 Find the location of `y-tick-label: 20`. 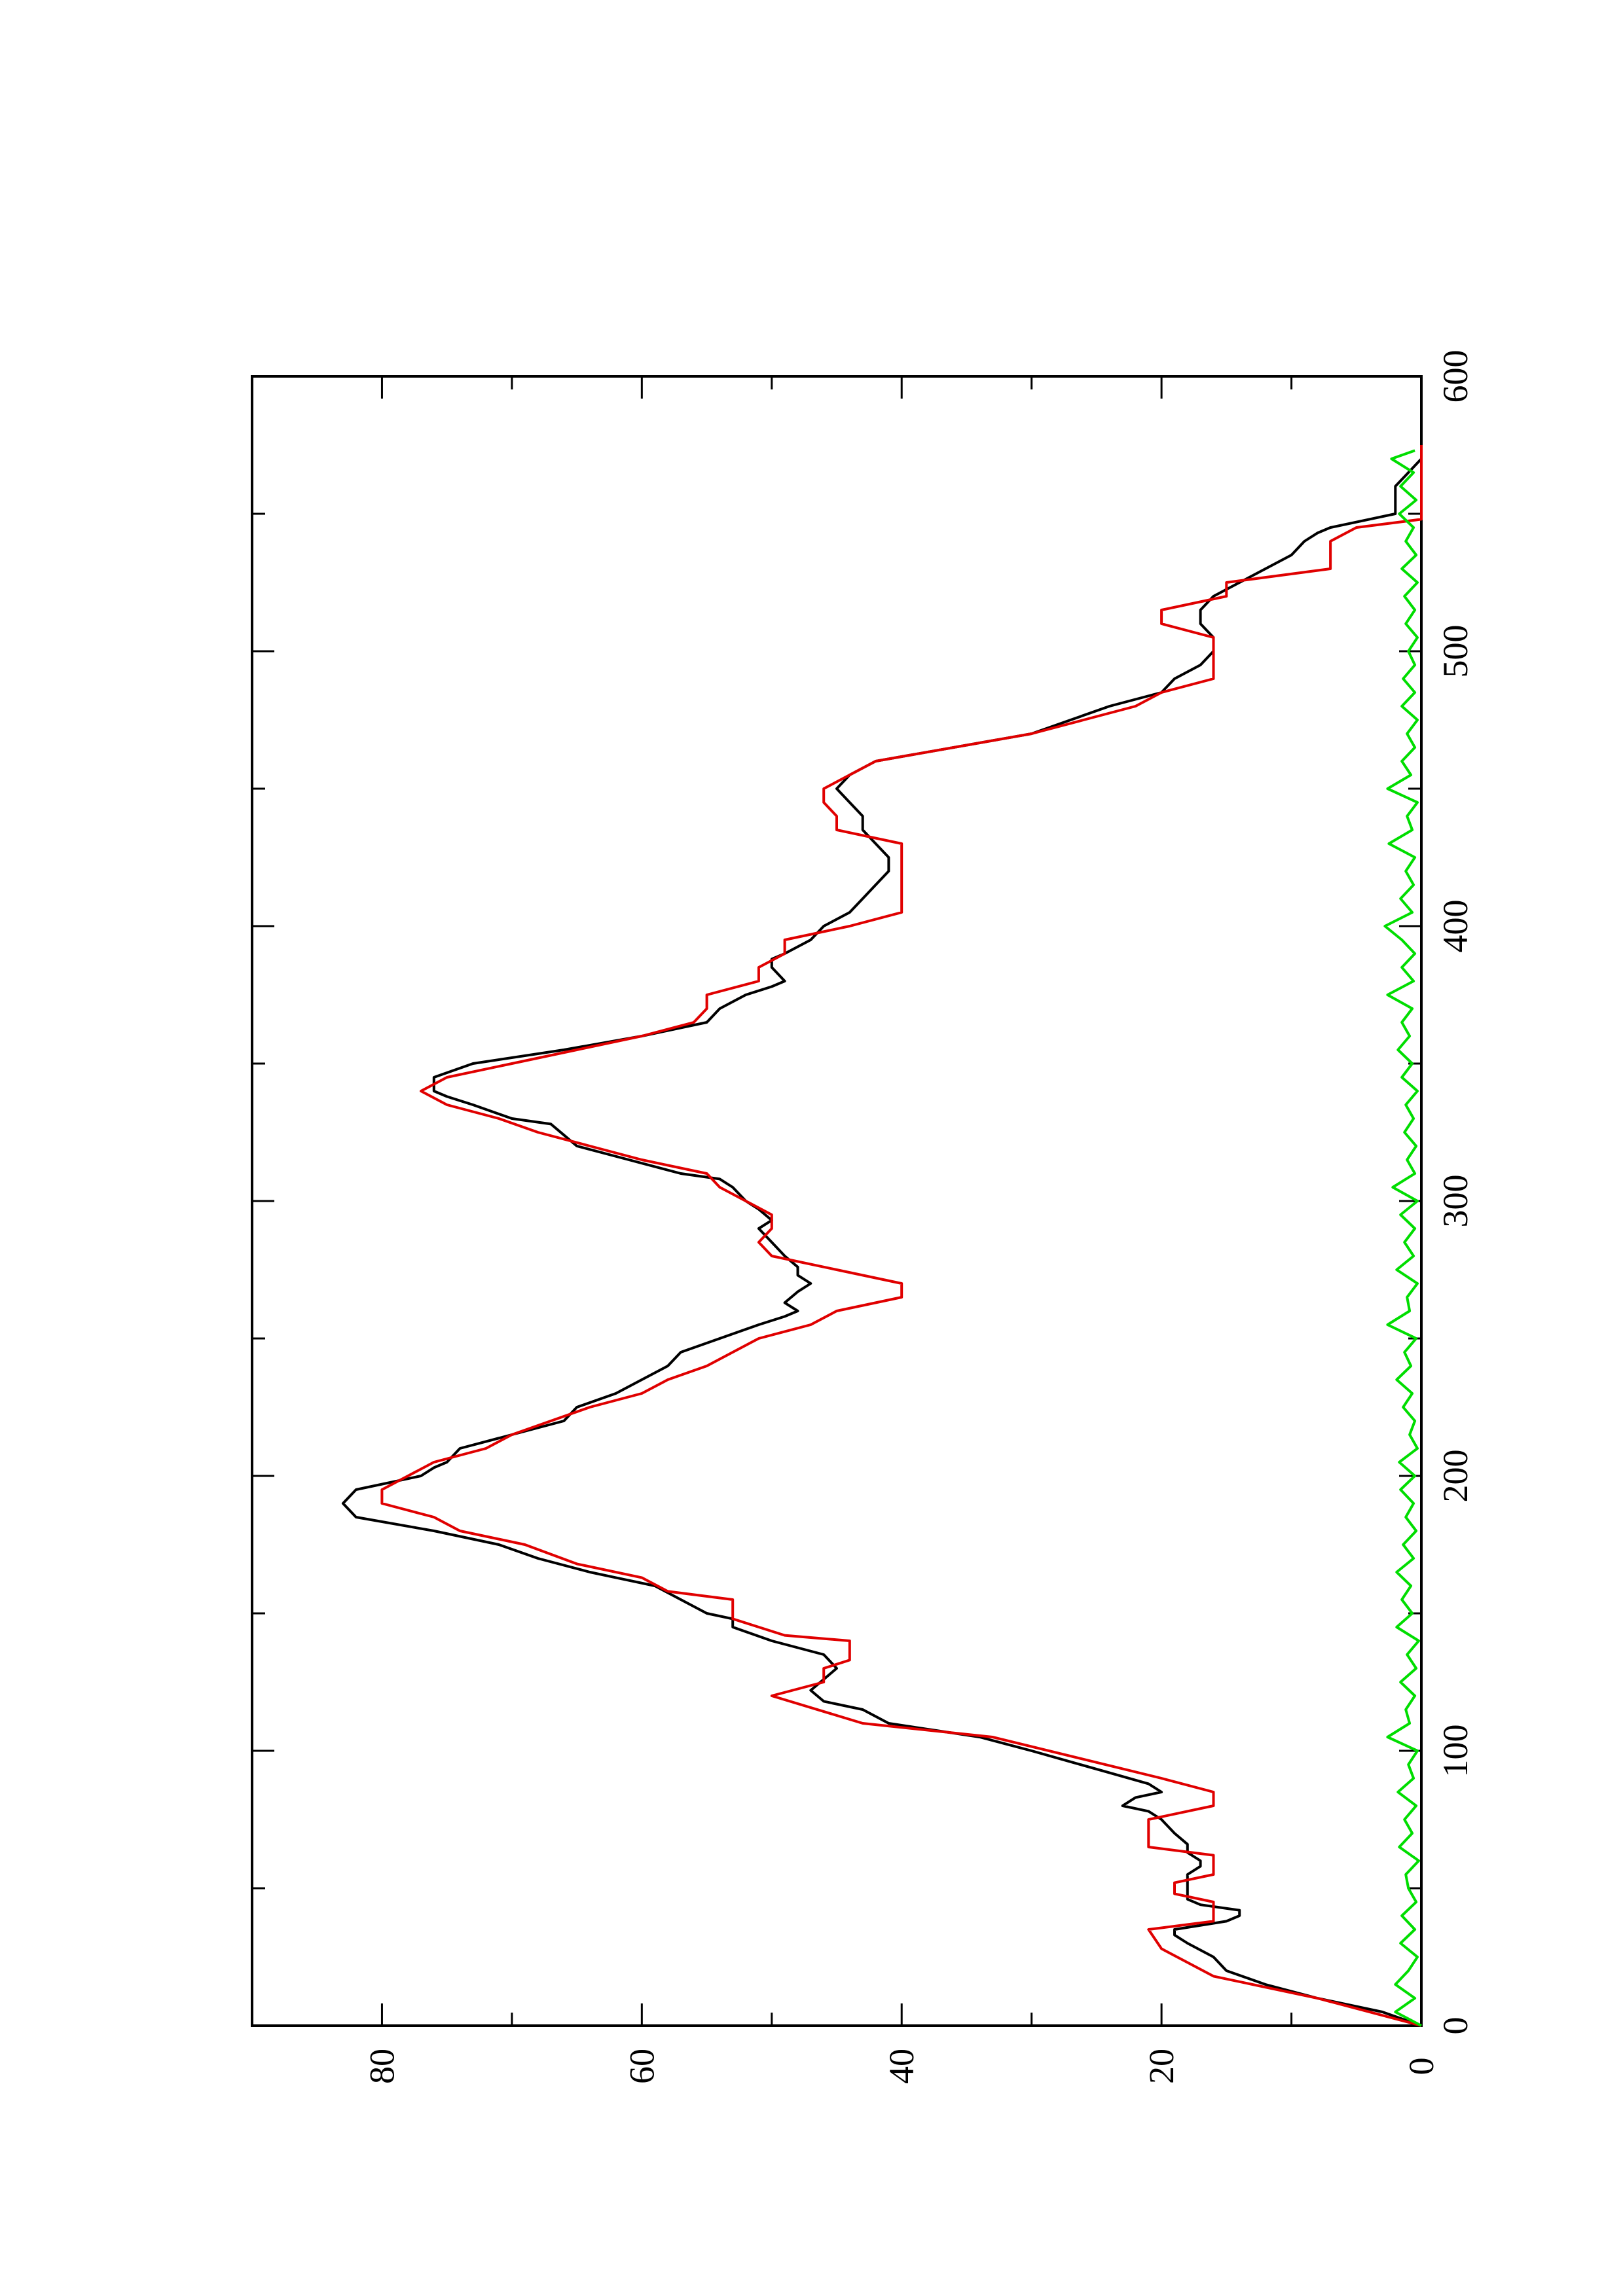

y-tick-label: 20 is located at coordinates (1161, 2066).